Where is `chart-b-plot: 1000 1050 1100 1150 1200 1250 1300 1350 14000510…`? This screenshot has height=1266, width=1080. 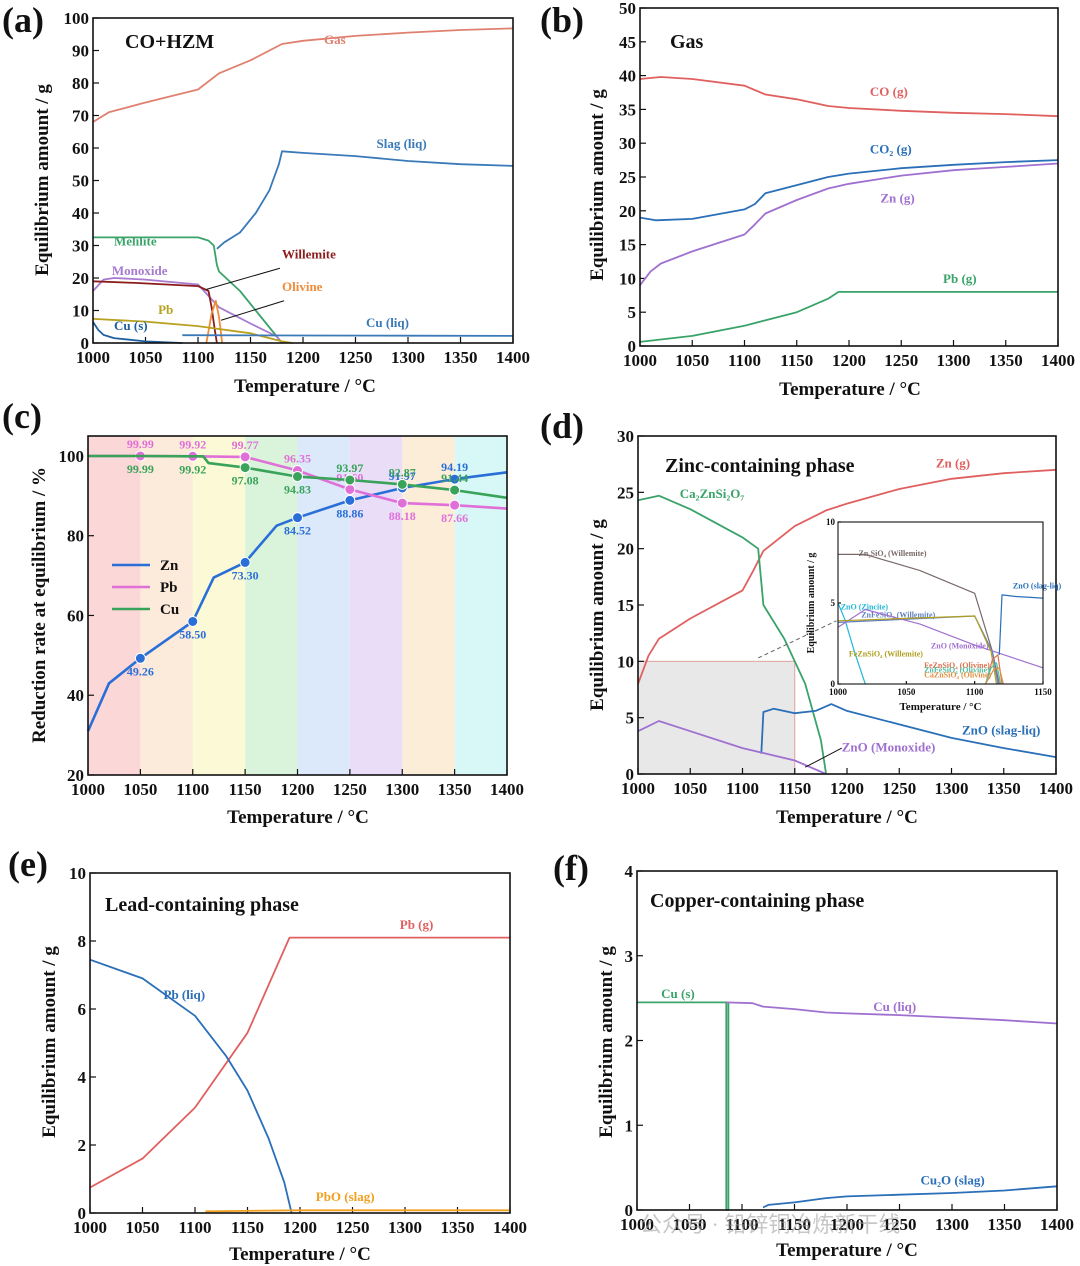
chart-b-plot: 1000 1050 1100 1150 1200 1250 1300 1350 14000510… is located at coordinates (847, 185).